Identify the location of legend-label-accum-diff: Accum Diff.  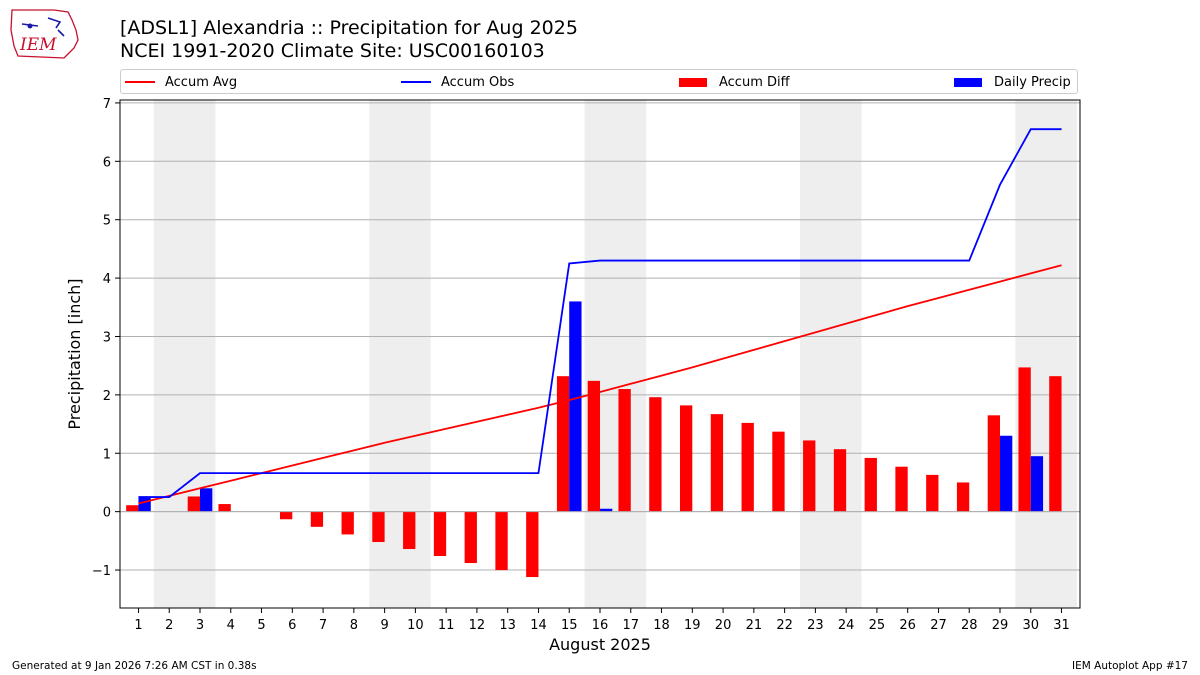
(754, 82).